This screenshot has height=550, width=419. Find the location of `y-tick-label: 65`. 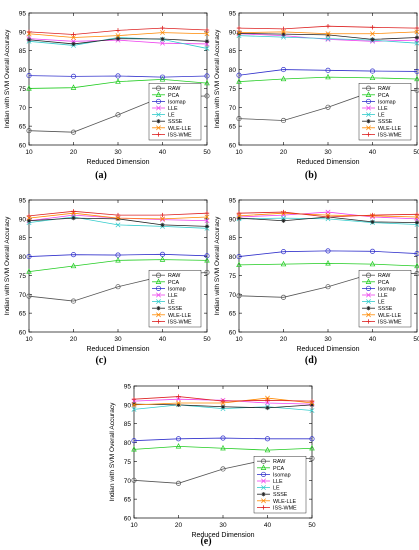

y-tick-label: 65 is located at coordinates (233, 127).